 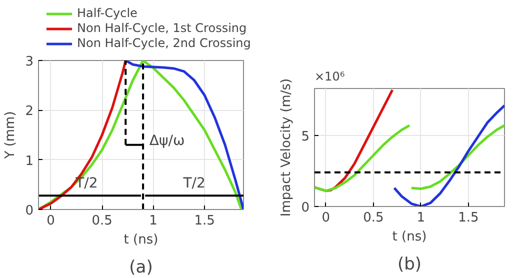 I want to click on legend-label: Non Half-Cycle, 1st Crossing, so click(x=162, y=28).